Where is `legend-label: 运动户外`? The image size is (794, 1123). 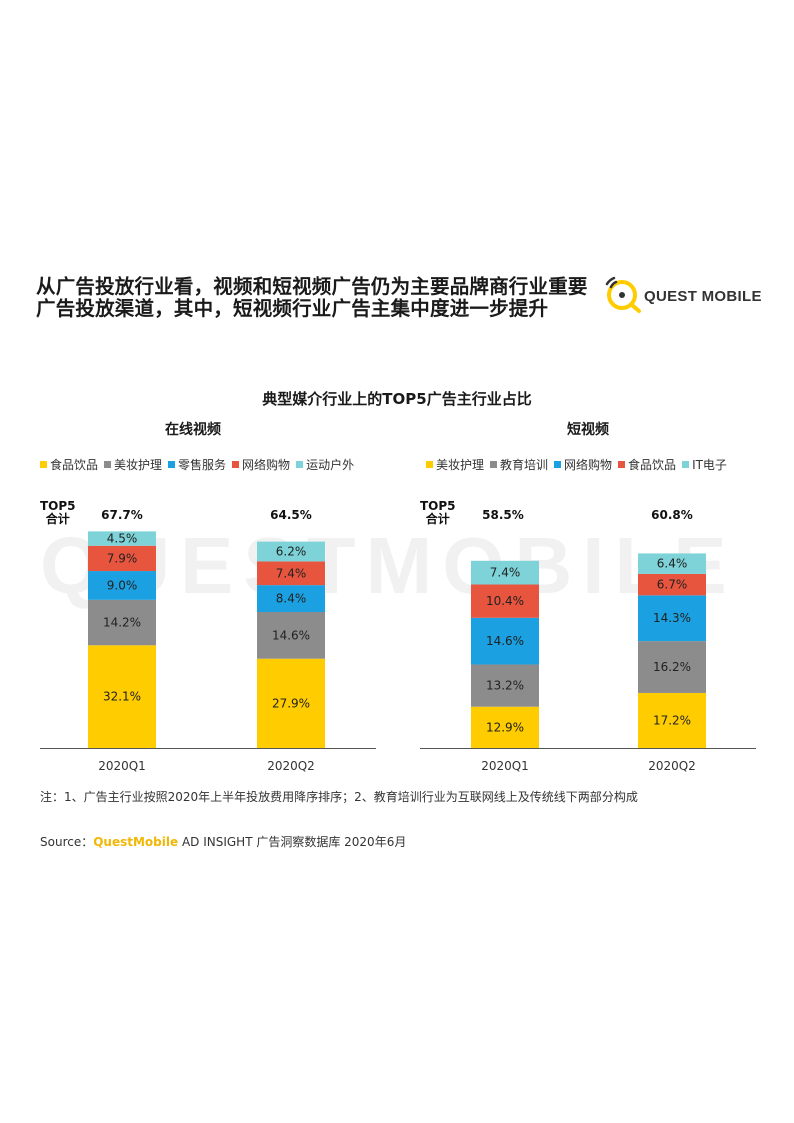
legend-label: 运动户外 is located at coordinates (330, 465).